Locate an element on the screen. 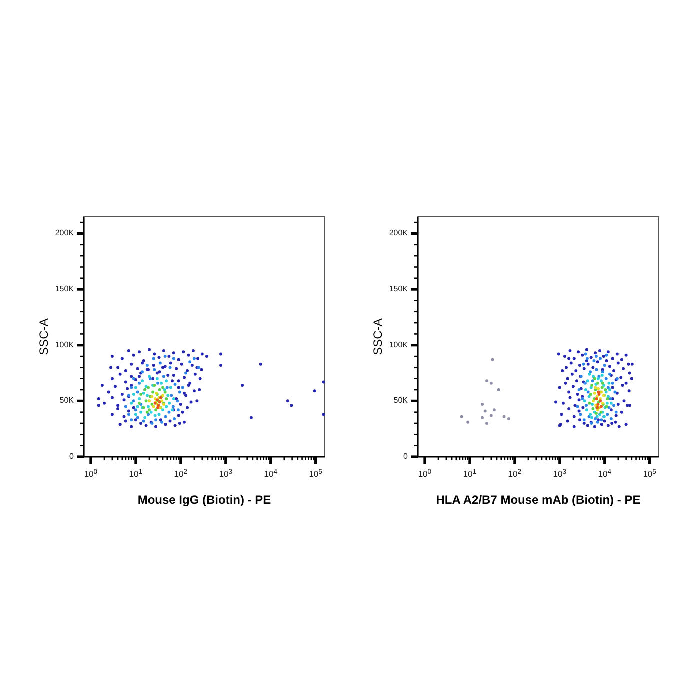  x-axis-title: Mouse IgG (Biotin) - PE is located at coordinates (205, 500).